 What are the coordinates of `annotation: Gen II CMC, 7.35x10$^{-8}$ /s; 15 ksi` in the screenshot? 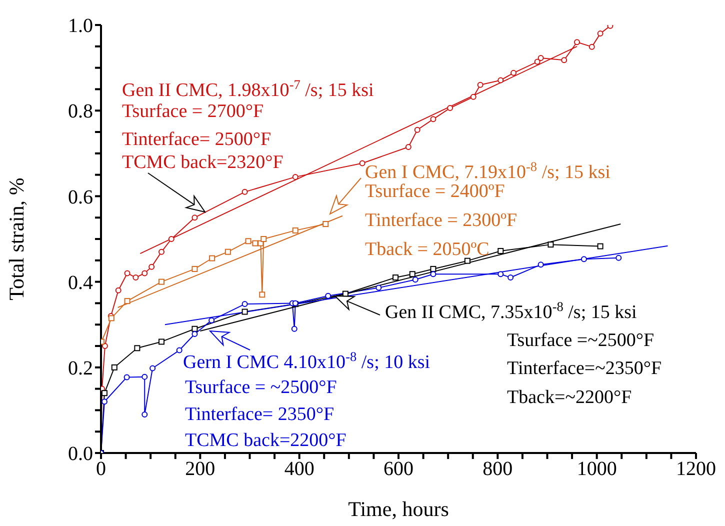 It's located at (511, 310).